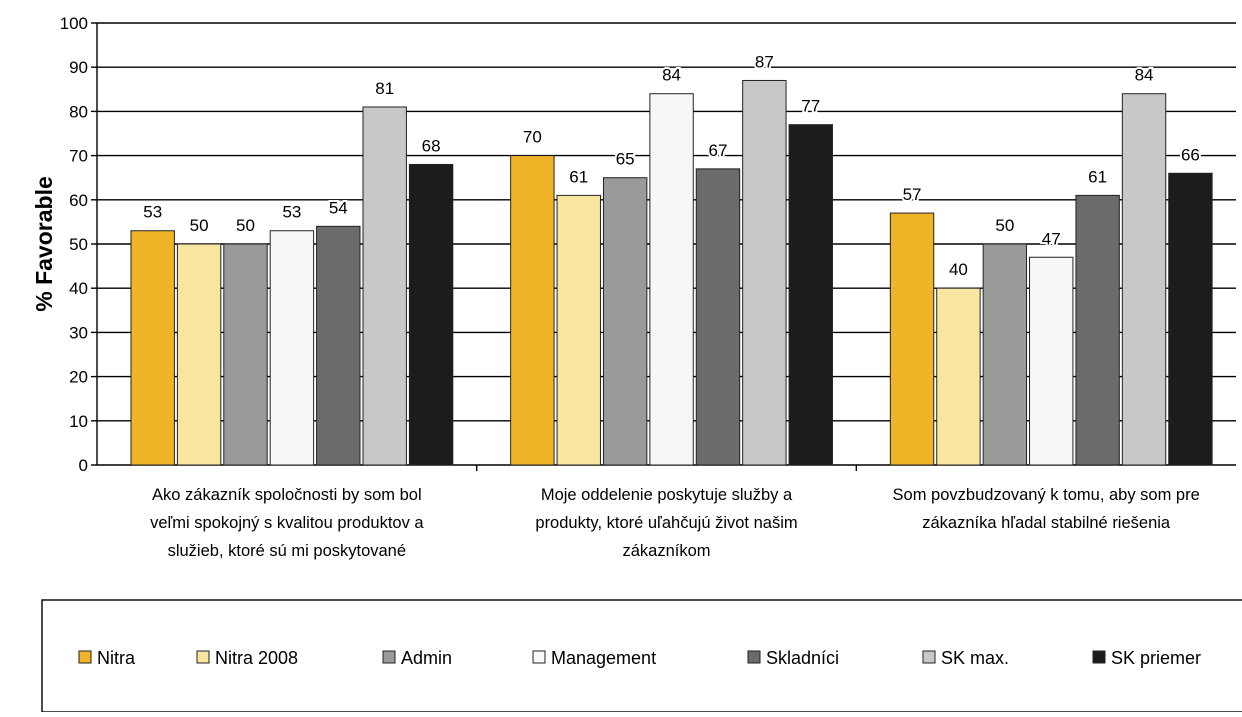 This screenshot has height=717, width=1242. I want to click on data-label: 54, so click(338, 207).